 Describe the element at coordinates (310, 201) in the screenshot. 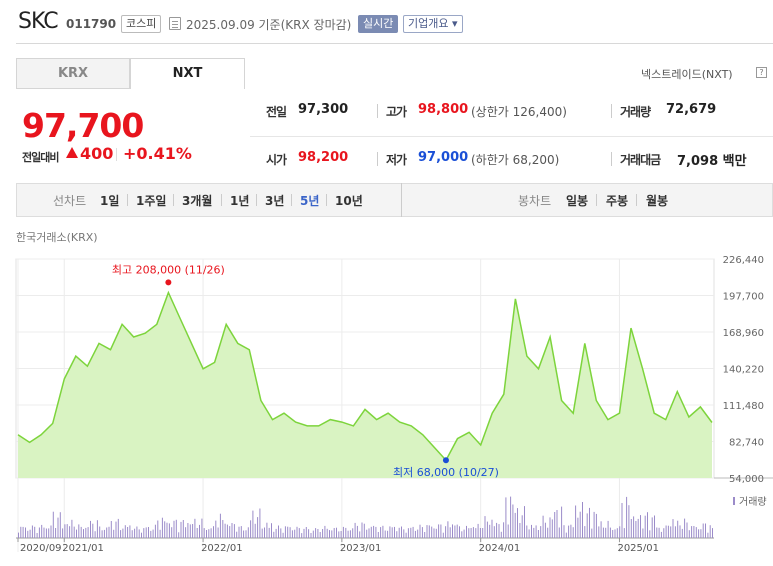

I see `period-5y: 5년` at that location.